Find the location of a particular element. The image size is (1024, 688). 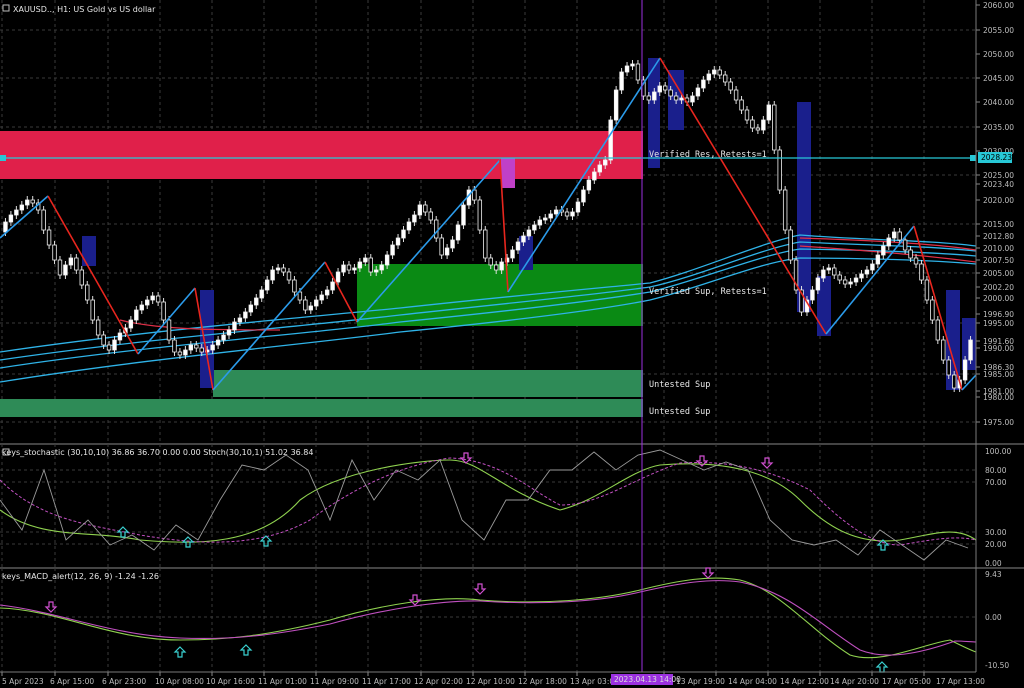

stochastic-axis-label: 70.00 is located at coordinates (996, 482).